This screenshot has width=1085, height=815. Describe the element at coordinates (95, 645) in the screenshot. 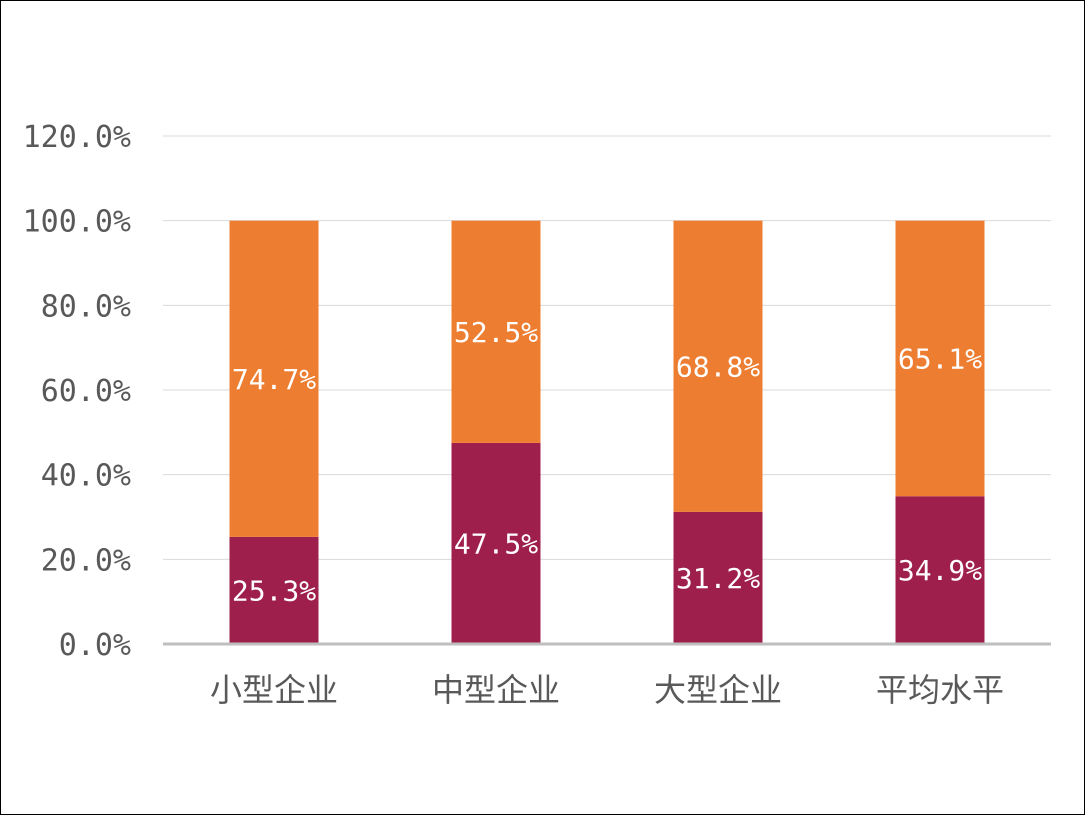

I see `y-tick-label: 0.0%` at that location.